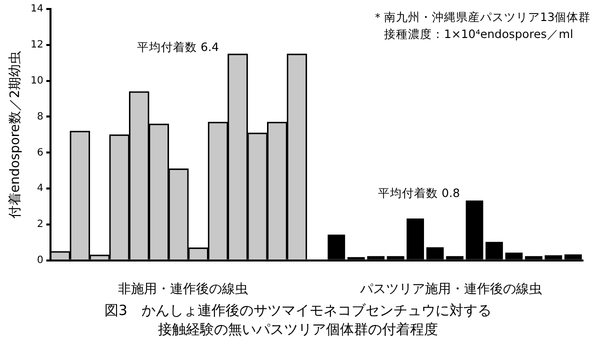  What do you see at coordinates (40, 152) in the screenshot?
I see `y-tick-label: 6` at bounding box center [40, 152].